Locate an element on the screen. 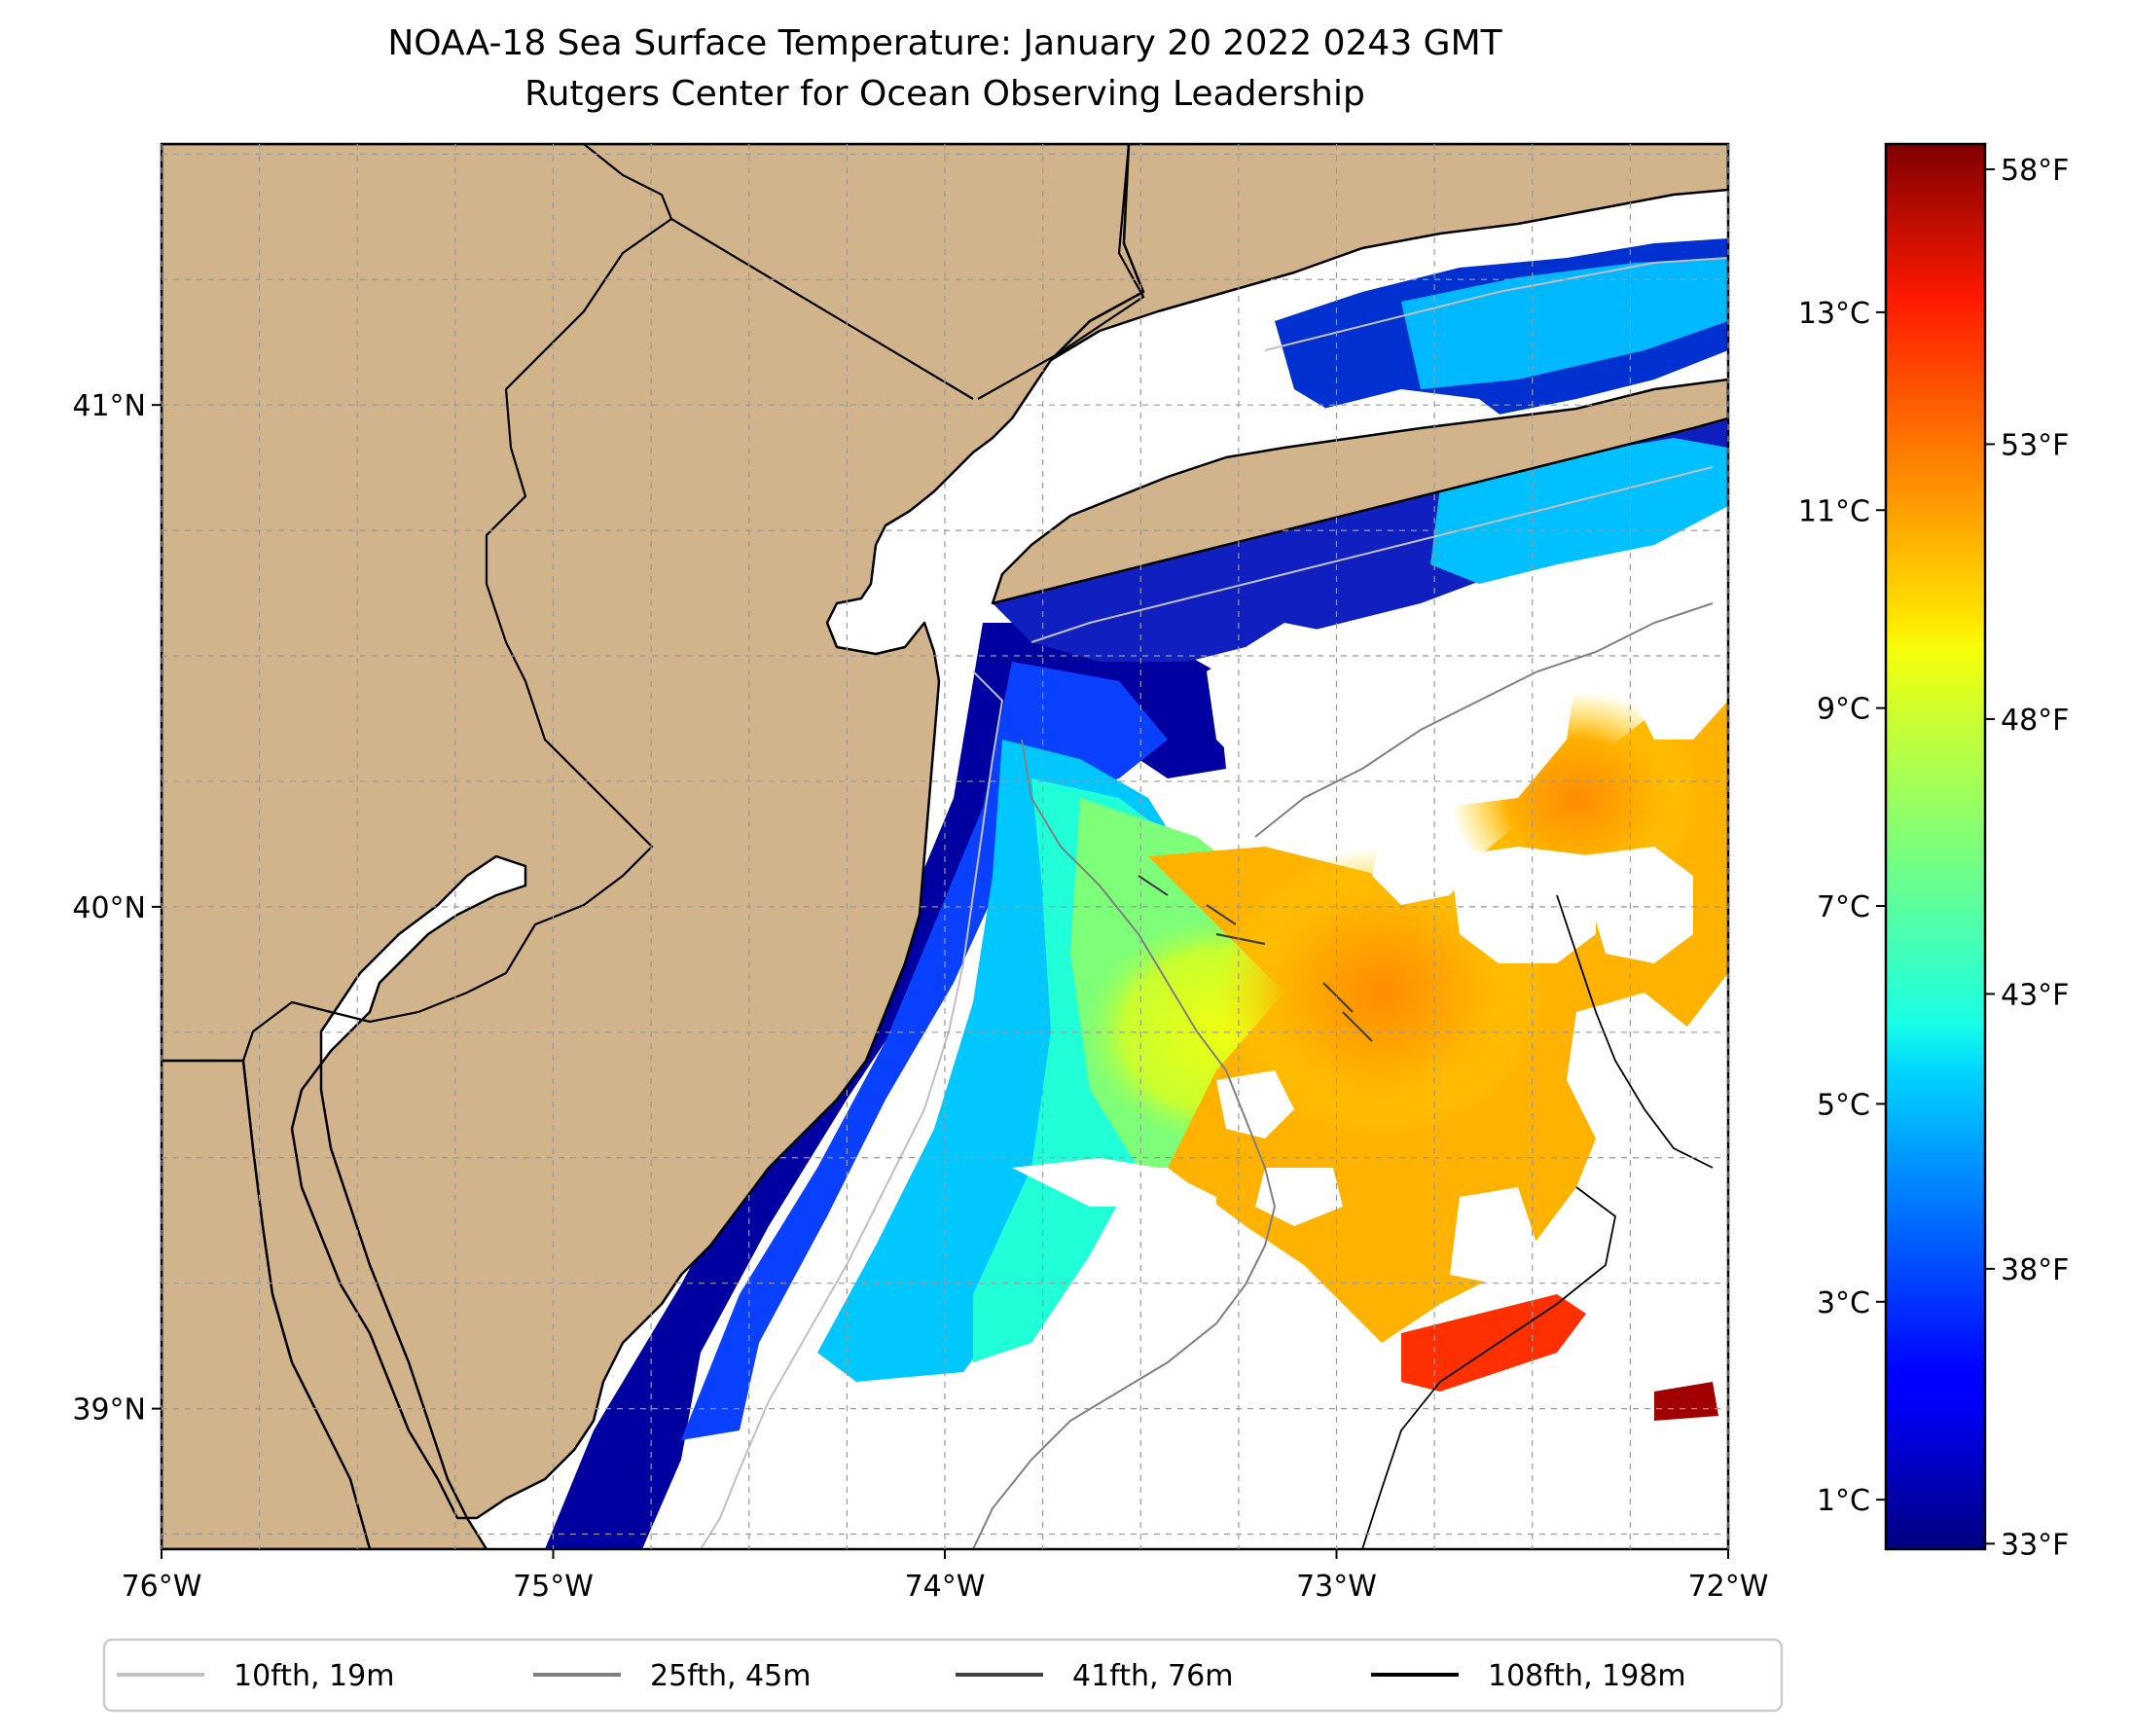 The height and width of the screenshot is (1736, 2132). y-axis-ticks: 41°N 40°N 39°N is located at coordinates (117, 909).